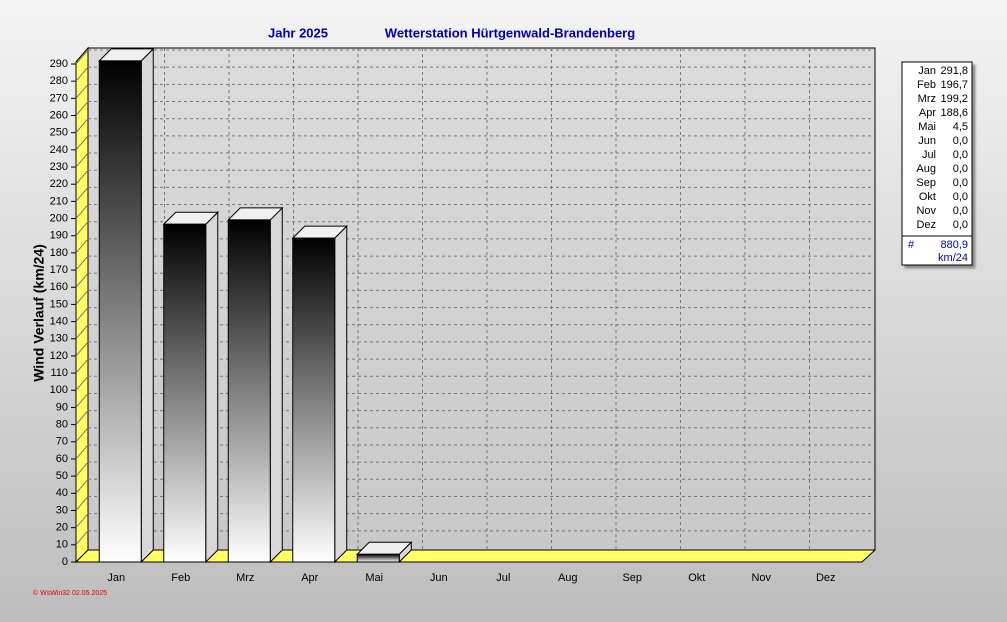 Image resolution: width=1007 pixels, height=622 pixels. What do you see at coordinates (59, 321) in the screenshot?
I see `y-tick-label: 140` at bounding box center [59, 321].